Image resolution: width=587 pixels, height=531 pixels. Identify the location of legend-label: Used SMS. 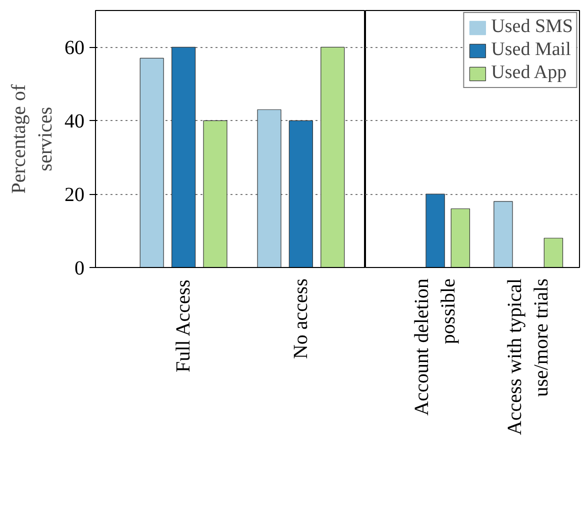
(532, 27).